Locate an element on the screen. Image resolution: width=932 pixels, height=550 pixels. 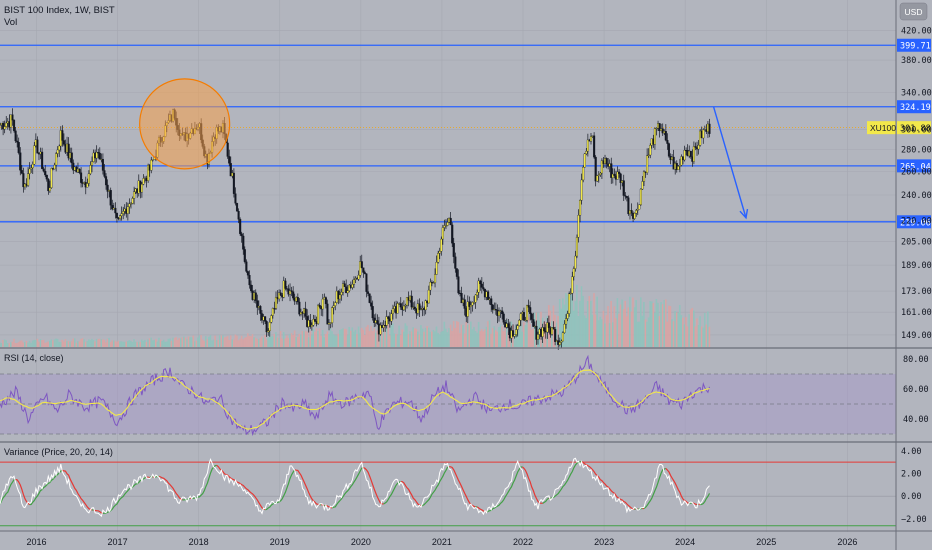
time-tick-label: 2020 is located at coordinates (361, 542).